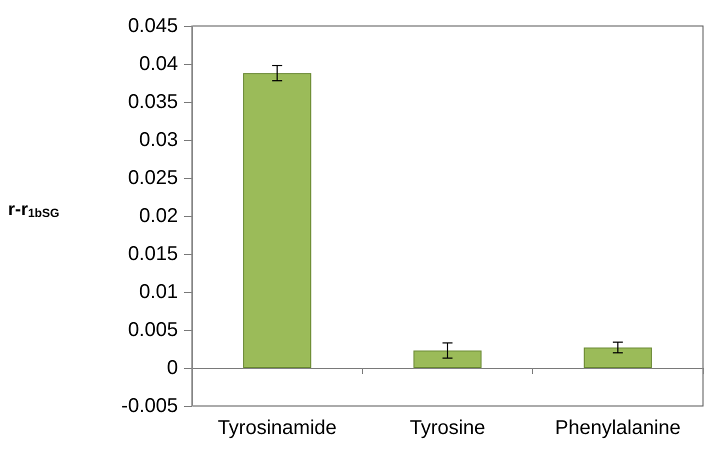 This screenshot has height=454, width=710. What do you see at coordinates (448, 428) in the screenshot?
I see `x-tick-label: Tyrosine` at bounding box center [448, 428].